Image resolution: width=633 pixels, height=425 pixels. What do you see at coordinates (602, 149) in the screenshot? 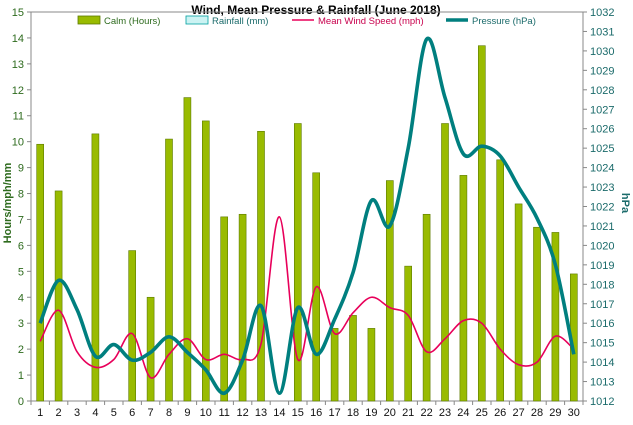
I see `y2-tick-label: 1025` at bounding box center [602, 149].